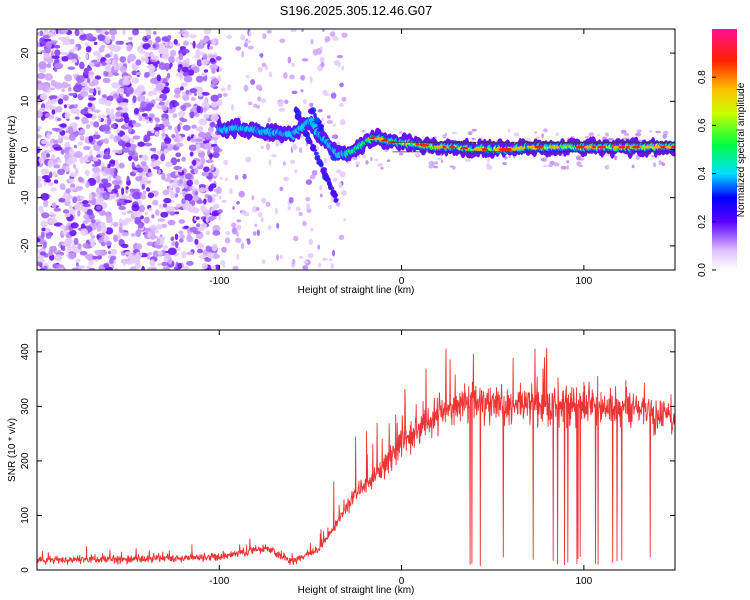  I want to click on streak-blob, so click(306, 134).